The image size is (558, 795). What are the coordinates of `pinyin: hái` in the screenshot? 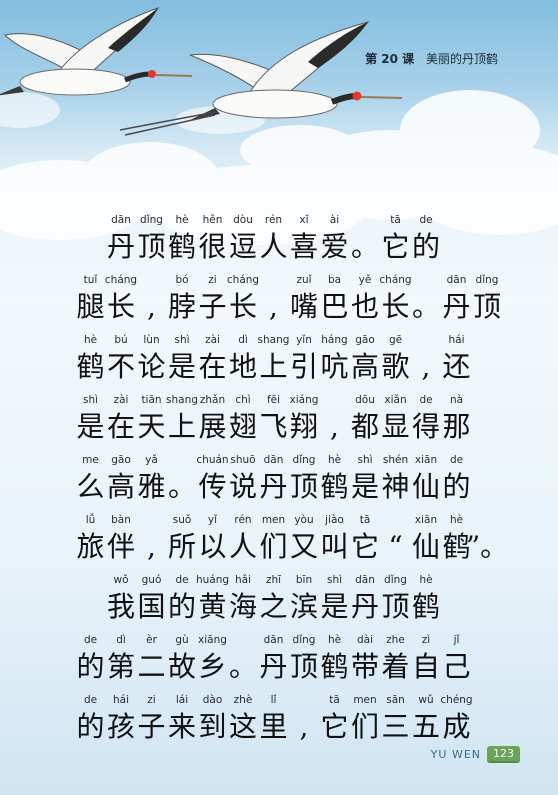 It's located at (456, 340).